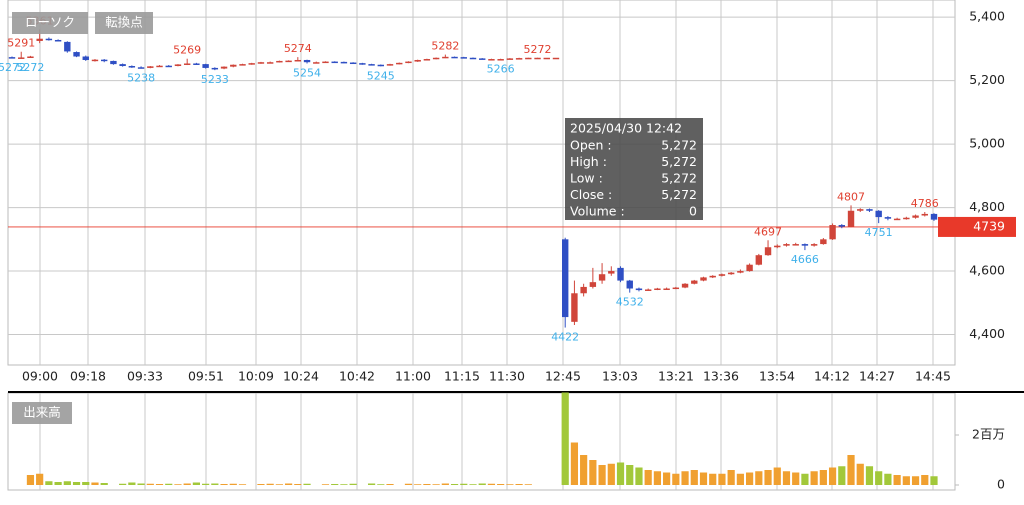  Describe the element at coordinates (679, 161) in the screenshot. I see `tooltip-value: 5,272` at that location.